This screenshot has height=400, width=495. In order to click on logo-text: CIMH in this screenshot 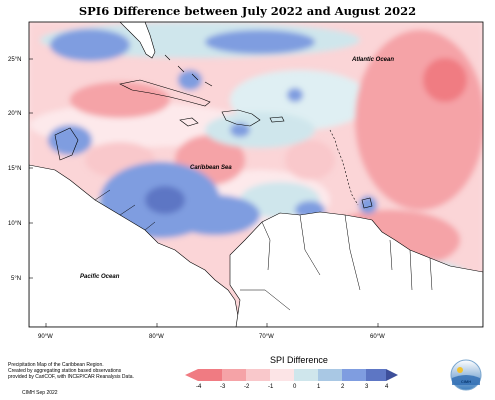, I will do `click(466, 381)`.